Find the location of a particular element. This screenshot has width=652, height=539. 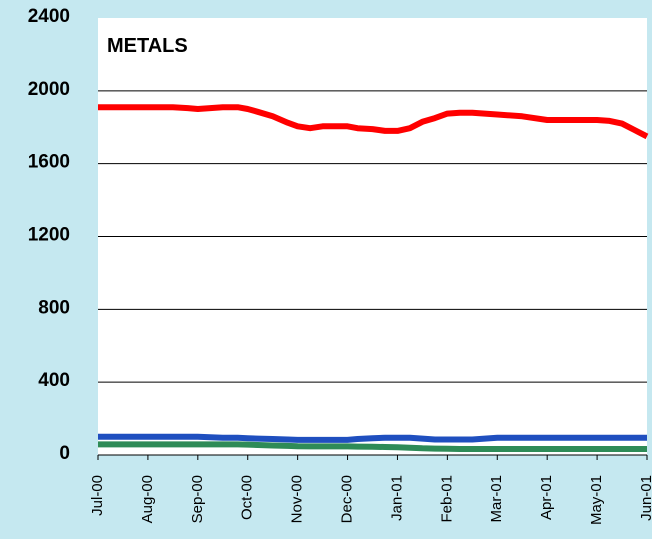

y-tick-label: 1200 is located at coordinates (49, 235).